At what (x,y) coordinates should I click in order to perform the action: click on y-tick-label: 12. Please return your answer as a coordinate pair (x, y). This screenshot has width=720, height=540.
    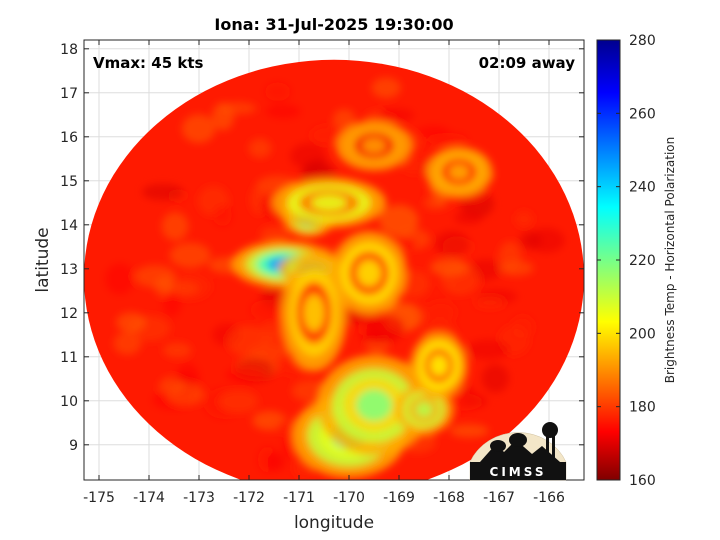
    Looking at the image, I should click on (69, 314).